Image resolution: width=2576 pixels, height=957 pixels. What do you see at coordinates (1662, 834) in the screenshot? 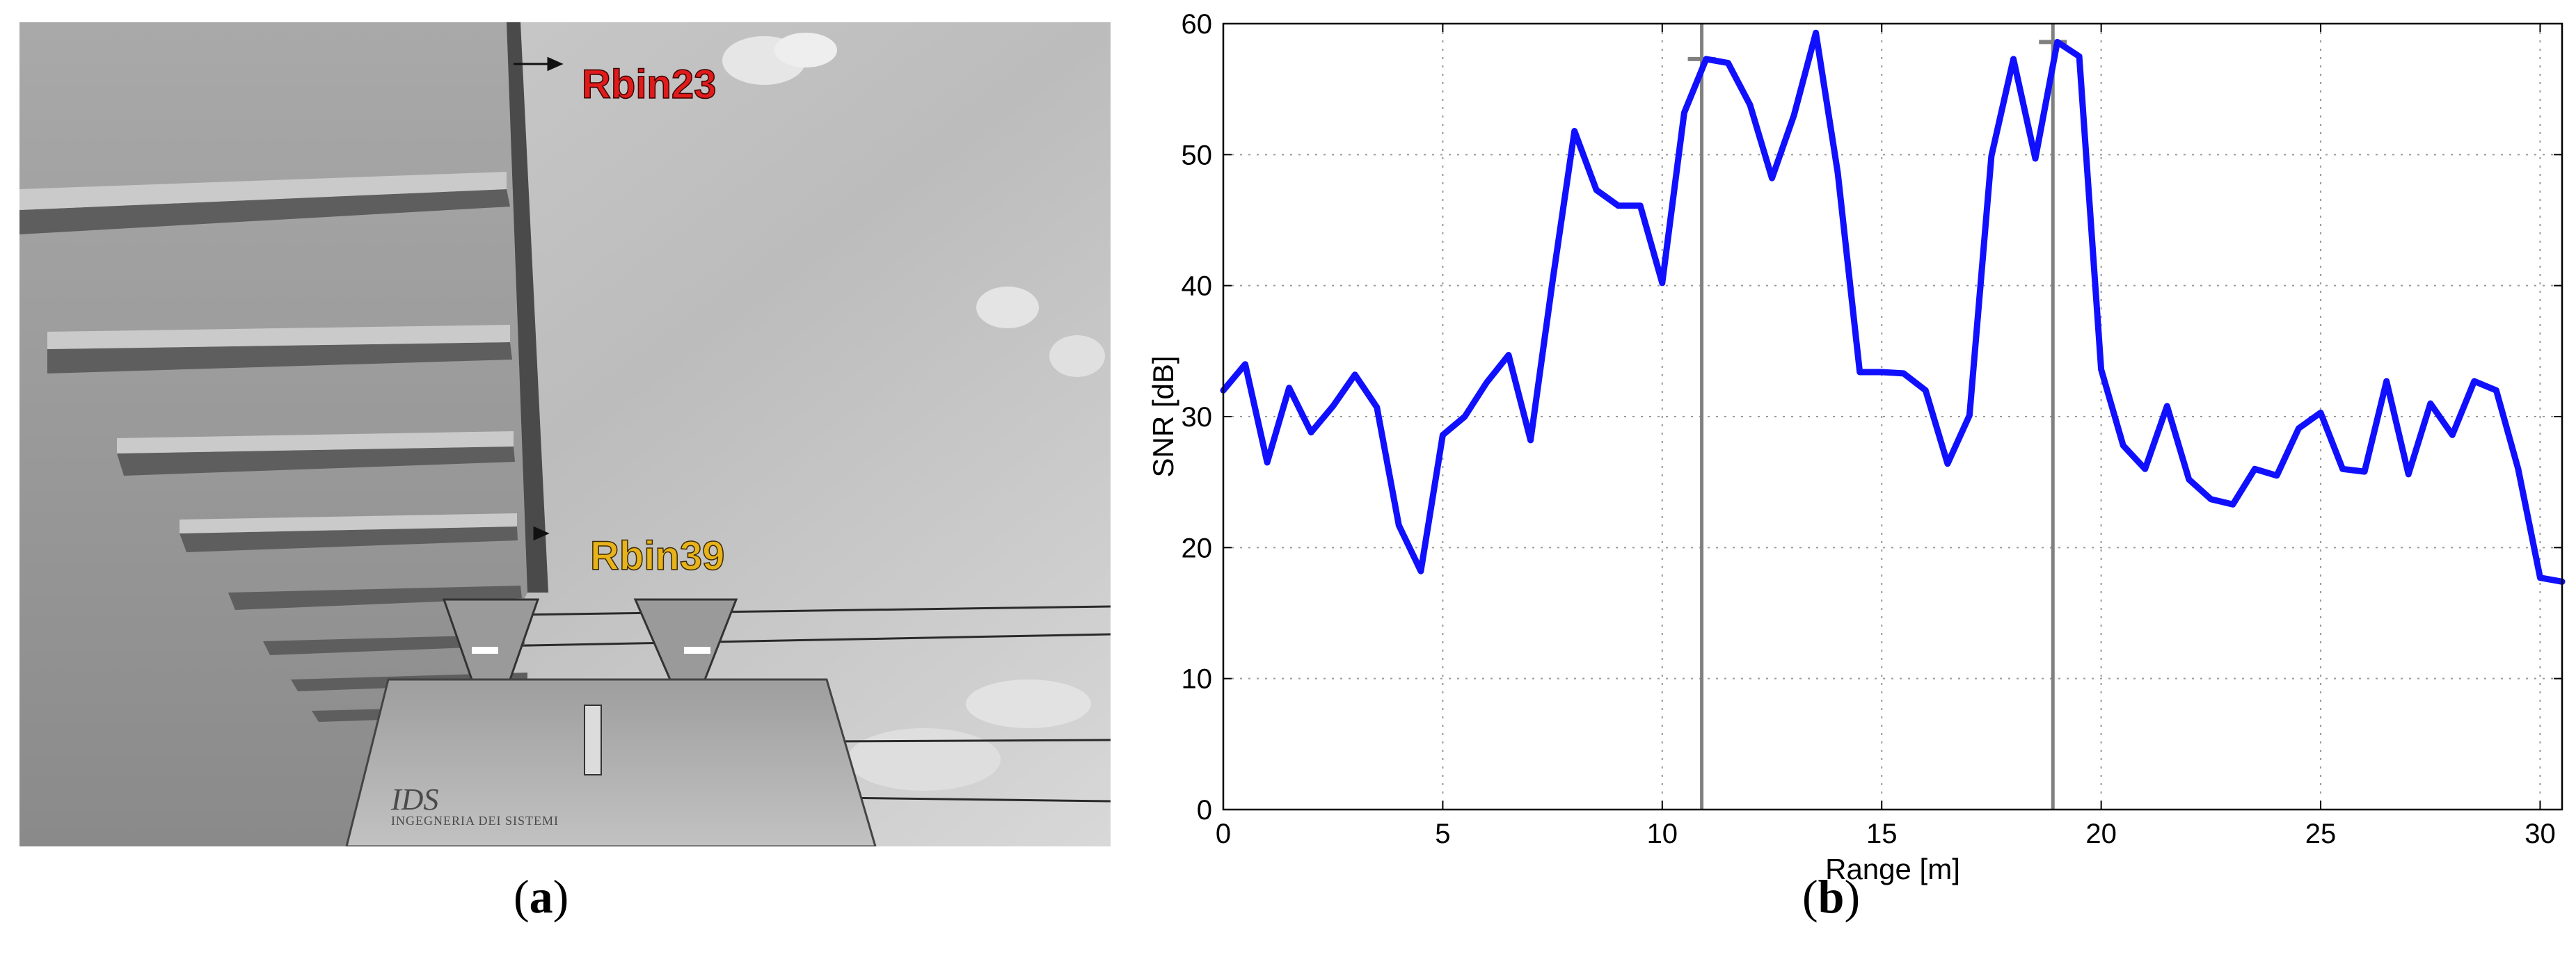
I see `x-tick-label: 10` at bounding box center [1662, 834].